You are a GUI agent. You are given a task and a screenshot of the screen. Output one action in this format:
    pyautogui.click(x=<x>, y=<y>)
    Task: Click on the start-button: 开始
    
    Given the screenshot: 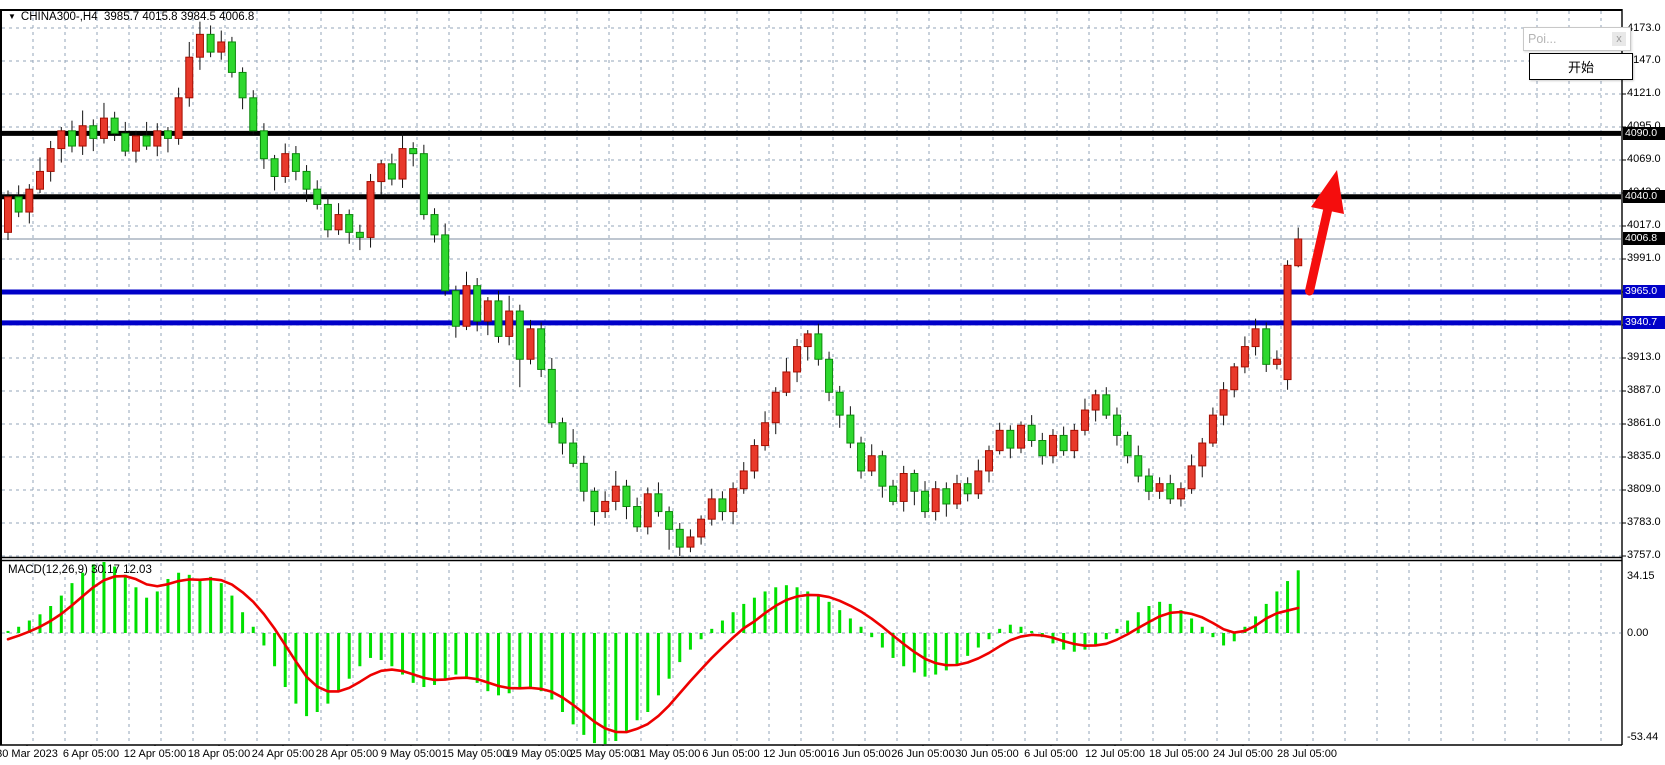 What is the action you would take?
    pyautogui.click(x=1581, y=66)
    